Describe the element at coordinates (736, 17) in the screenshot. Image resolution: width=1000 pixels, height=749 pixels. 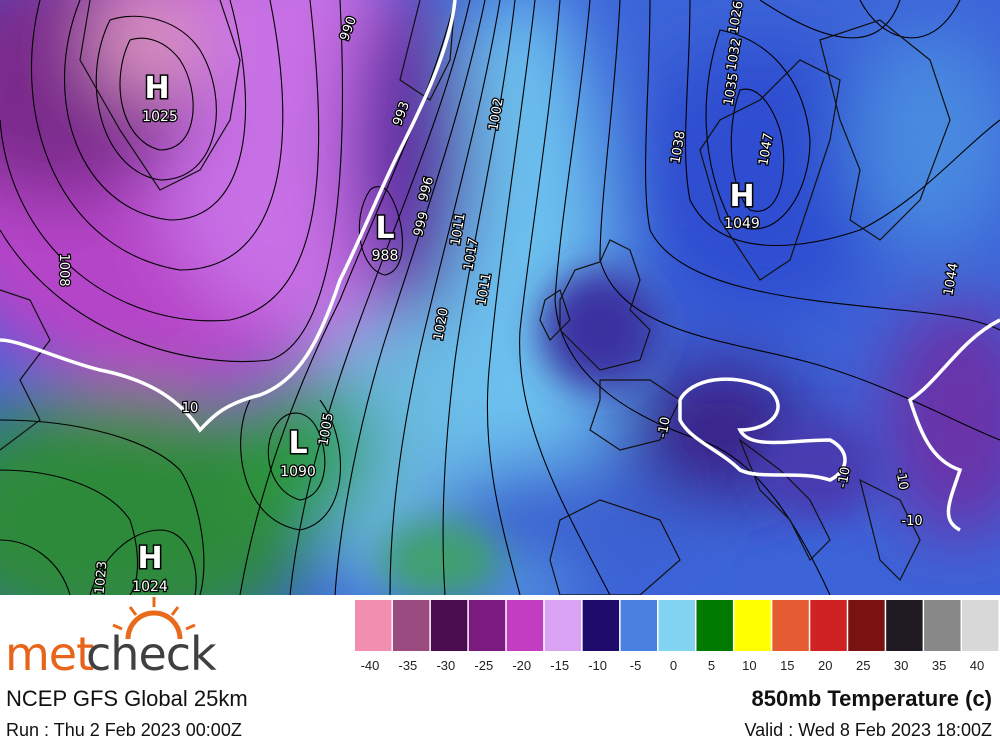
I see `contour-label: 1026` at that location.